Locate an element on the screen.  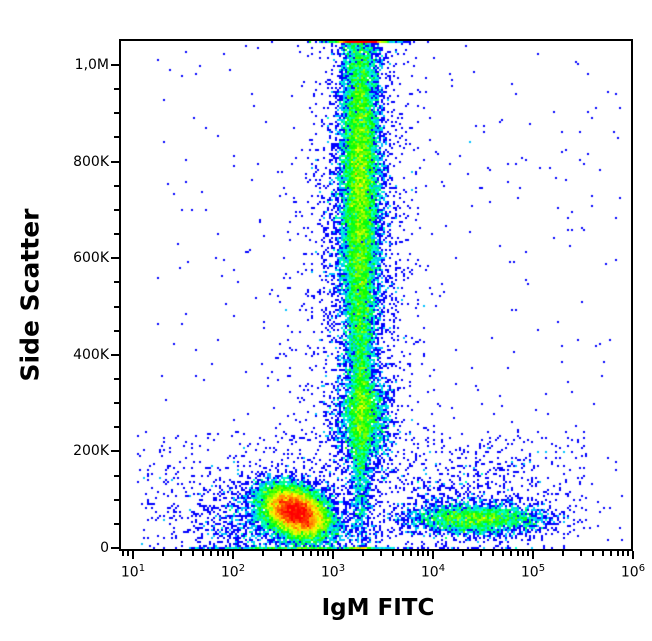
x-tick-exponent: 3 is located at coordinates (342, 568).